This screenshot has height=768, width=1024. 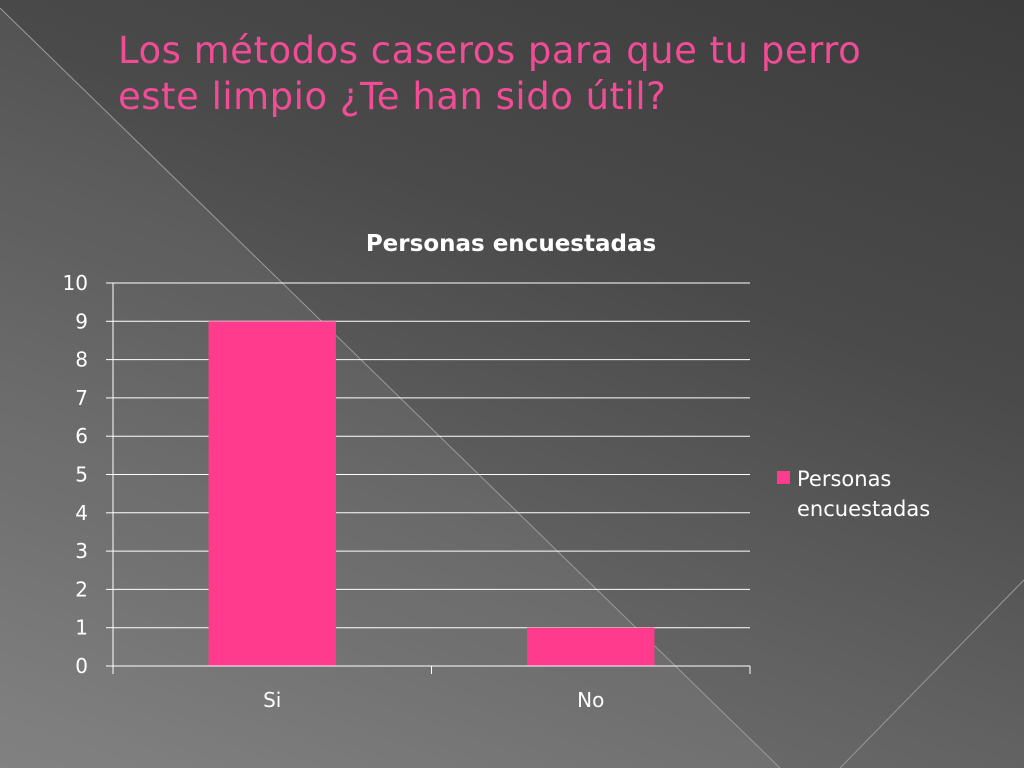 I want to click on legend-label-line-1: Personas, so click(x=844, y=479).